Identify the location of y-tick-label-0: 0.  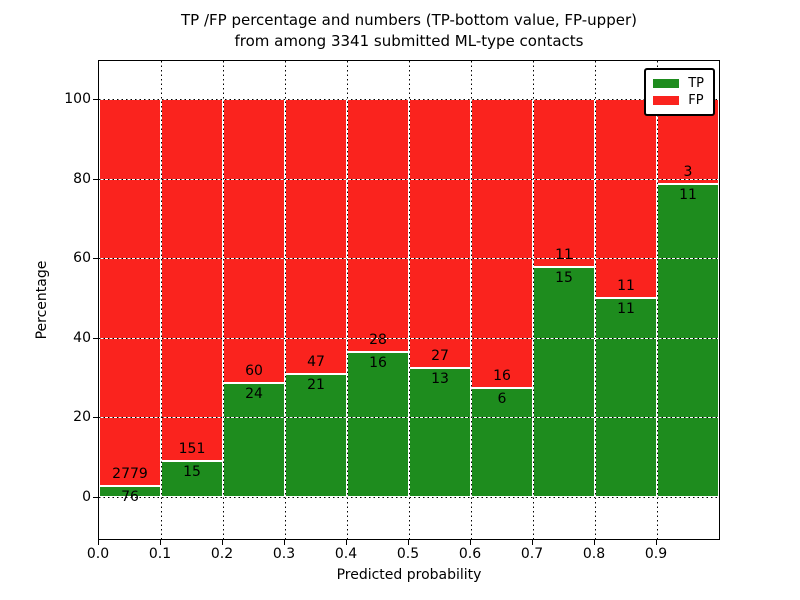
(86, 497).